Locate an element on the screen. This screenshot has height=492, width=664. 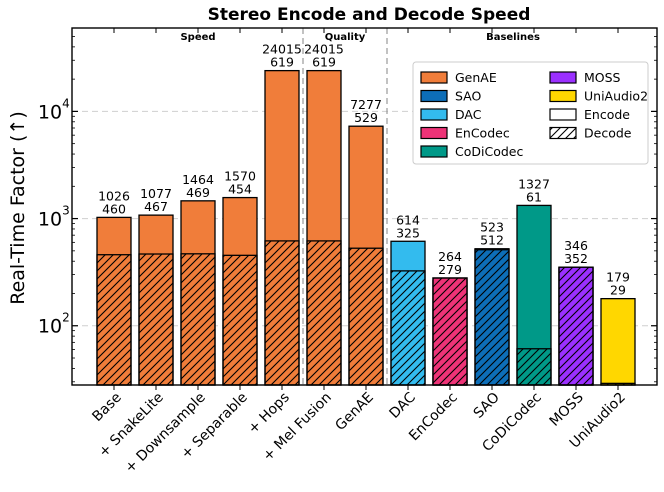
y-tick-exponent: 3 is located at coordinates (66, 211).